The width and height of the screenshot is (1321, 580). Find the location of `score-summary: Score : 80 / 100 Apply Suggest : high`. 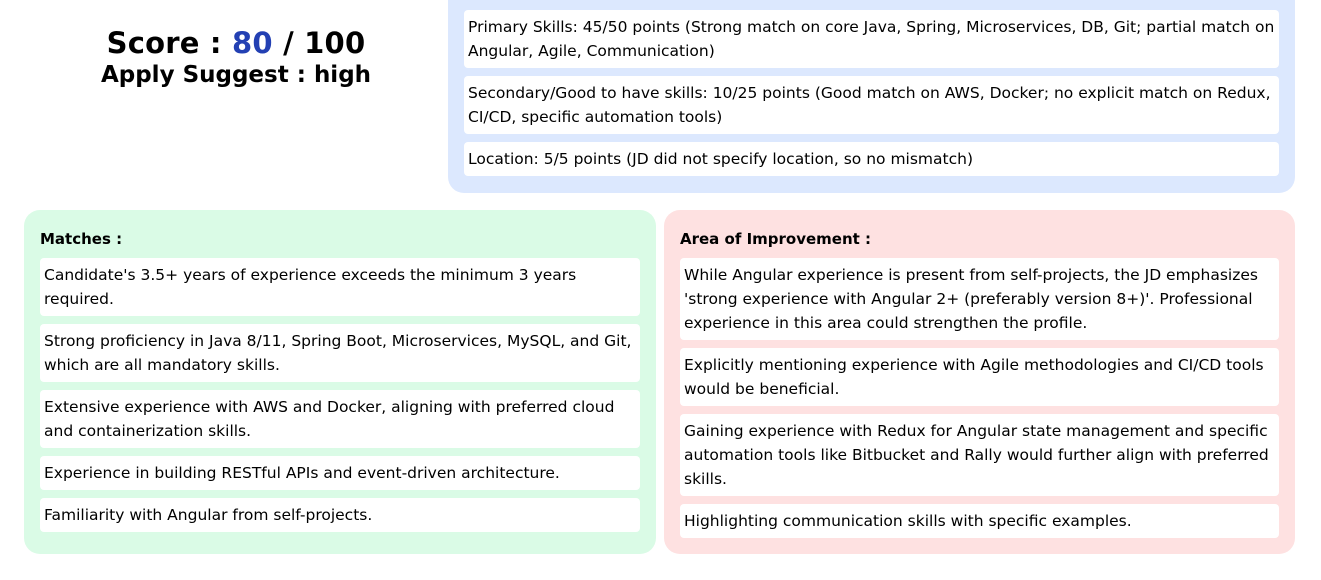

score-summary: Score : 80 / 100 Apply Suggest : high is located at coordinates (236, 57).